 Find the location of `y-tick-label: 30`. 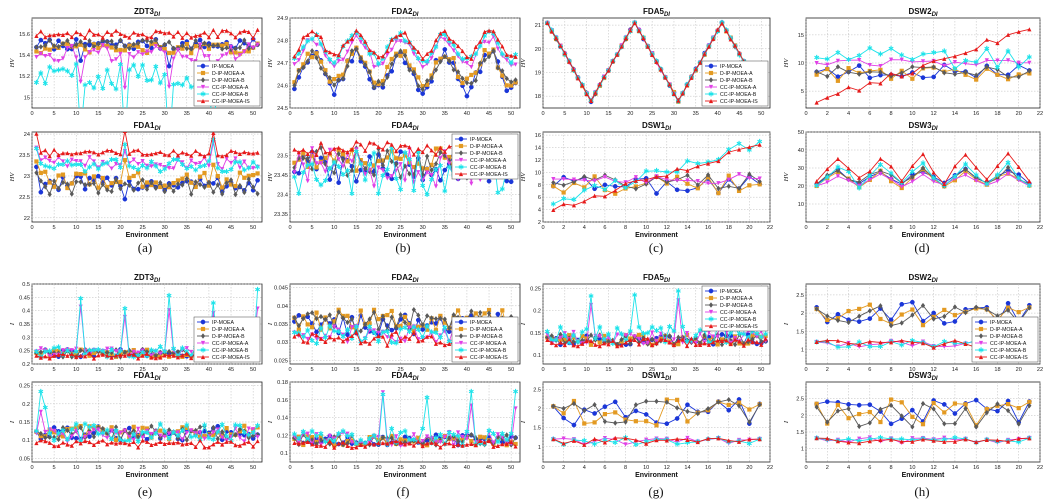

y-tick-label: 30 is located at coordinates (801, 169).